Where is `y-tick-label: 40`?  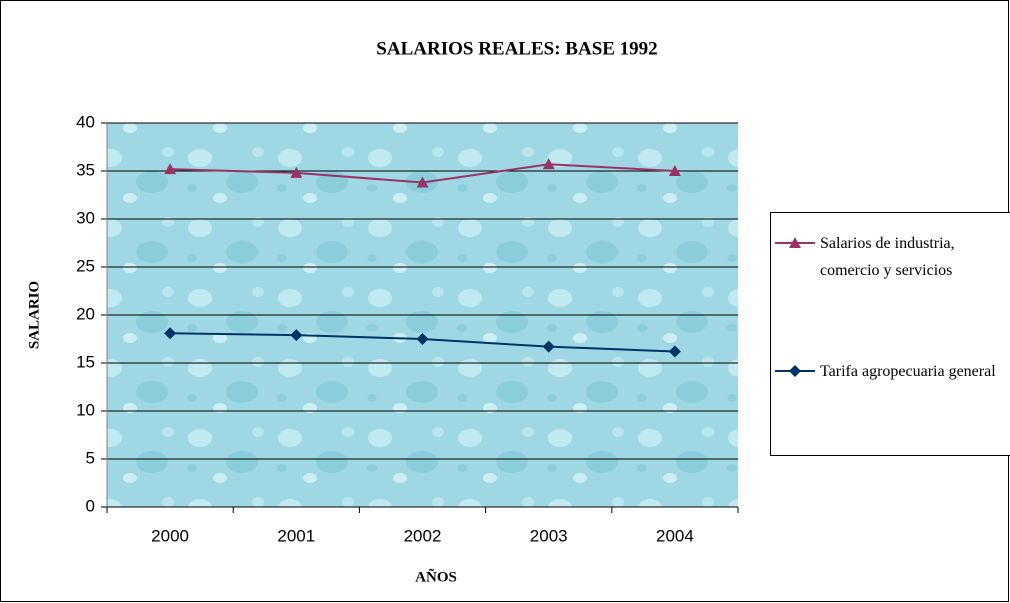 y-tick-label: 40 is located at coordinates (85, 121).